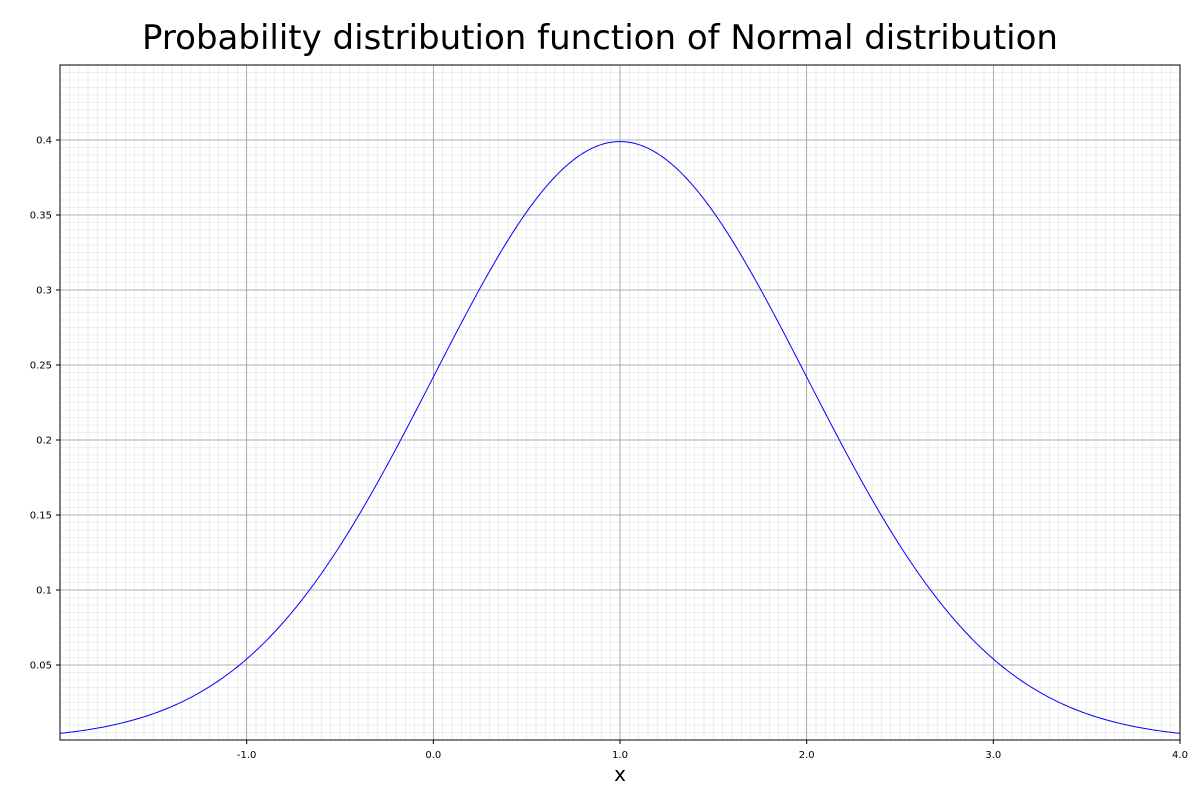  Describe the element at coordinates (807, 755) in the screenshot. I see `x-tick-label: 2.0` at that location.